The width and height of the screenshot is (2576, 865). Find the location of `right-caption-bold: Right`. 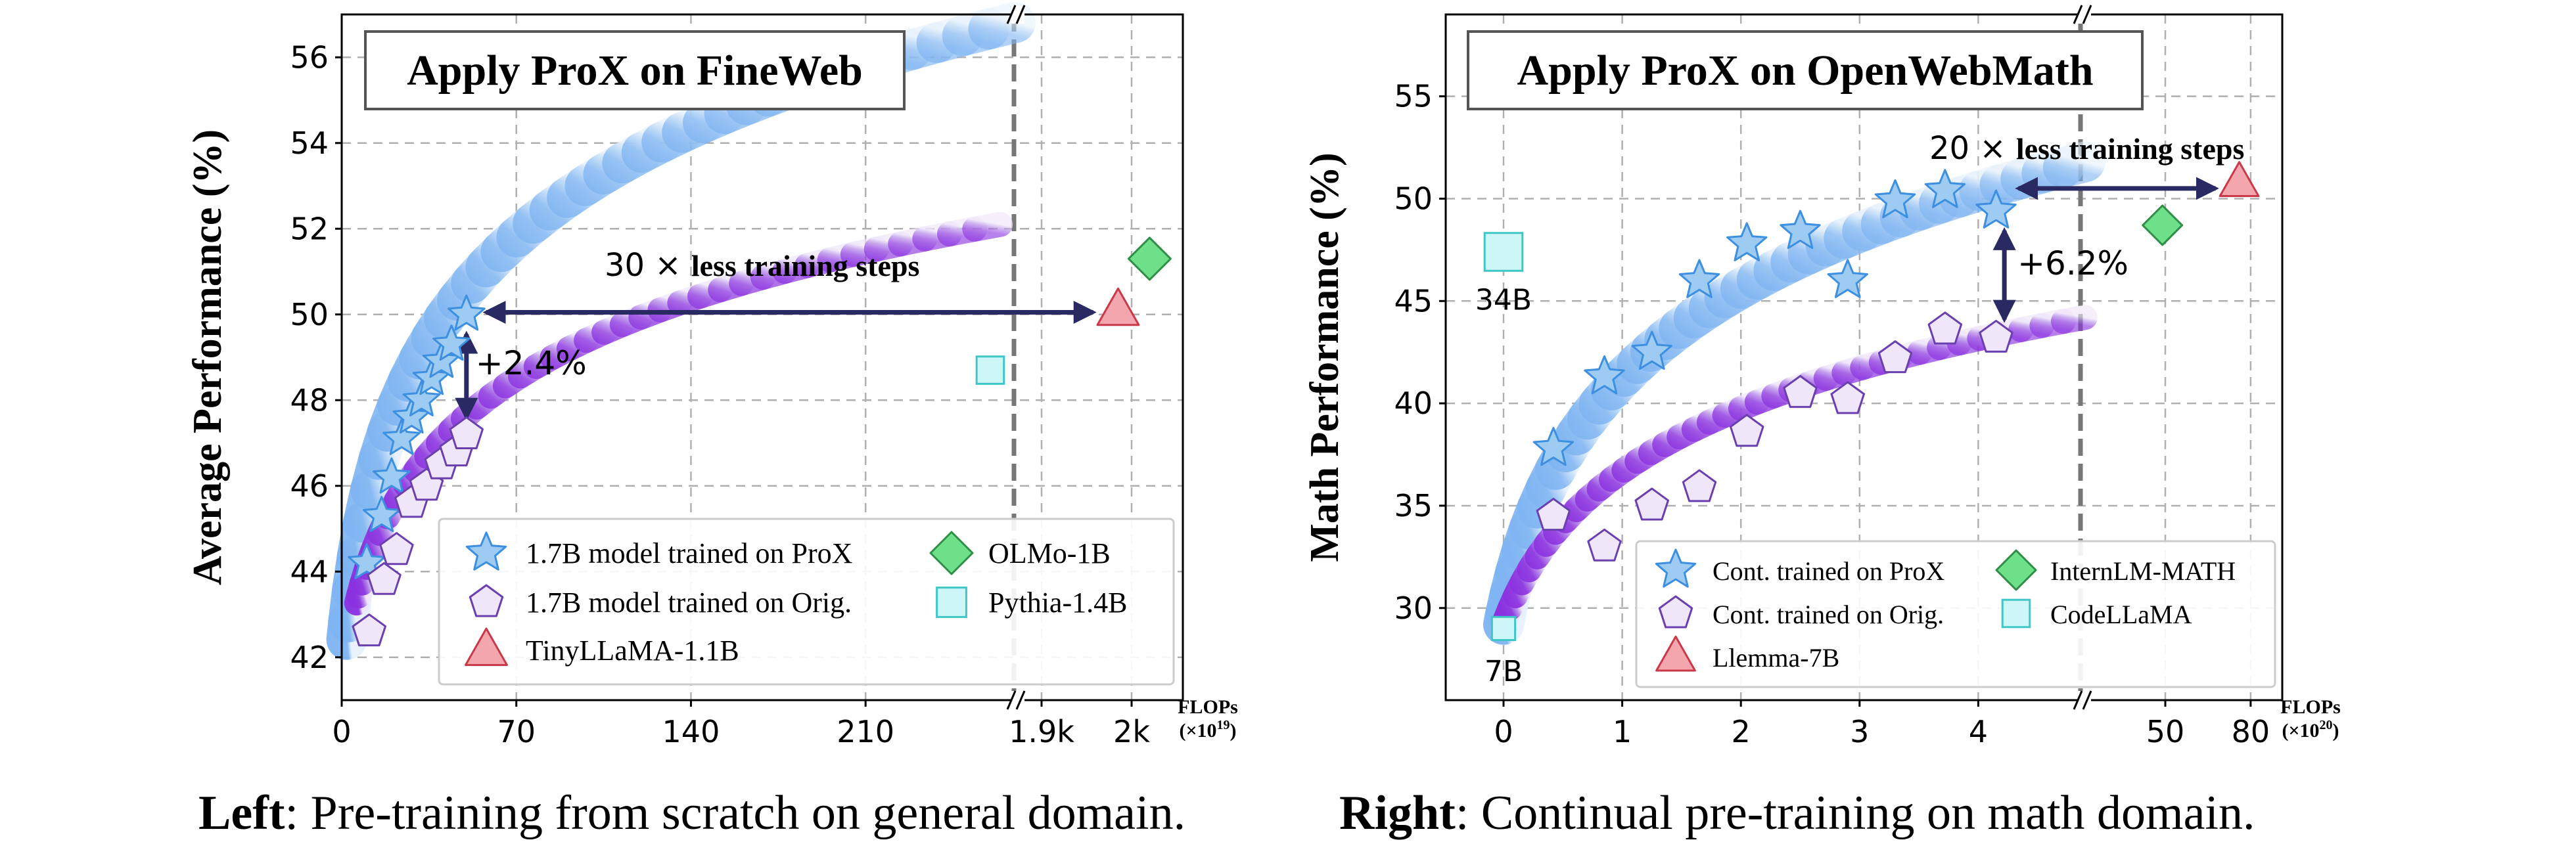

right-caption-bold: Right is located at coordinates (1398, 813).